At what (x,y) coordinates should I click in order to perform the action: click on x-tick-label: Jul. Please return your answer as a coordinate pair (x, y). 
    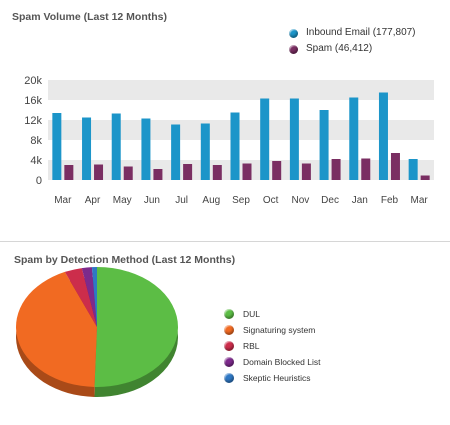
    Looking at the image, I should click on (181, 200).